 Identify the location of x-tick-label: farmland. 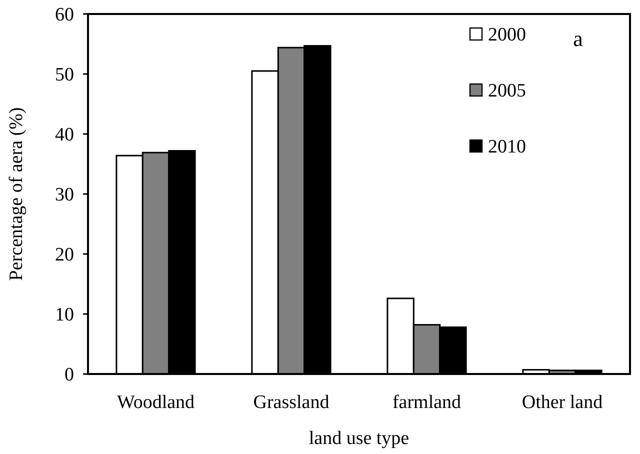
(427, 402).